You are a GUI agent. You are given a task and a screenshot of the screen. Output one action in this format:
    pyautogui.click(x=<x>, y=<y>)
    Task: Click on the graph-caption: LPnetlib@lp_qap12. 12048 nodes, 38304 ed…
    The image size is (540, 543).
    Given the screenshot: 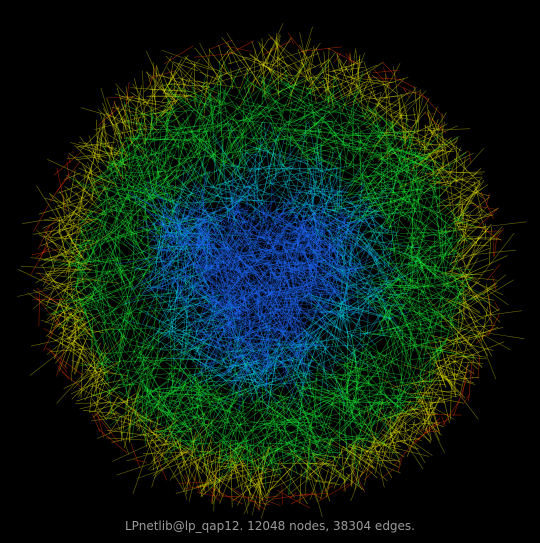 What is the action you would take?
    pyautogui.click(x=270, y=526)
    